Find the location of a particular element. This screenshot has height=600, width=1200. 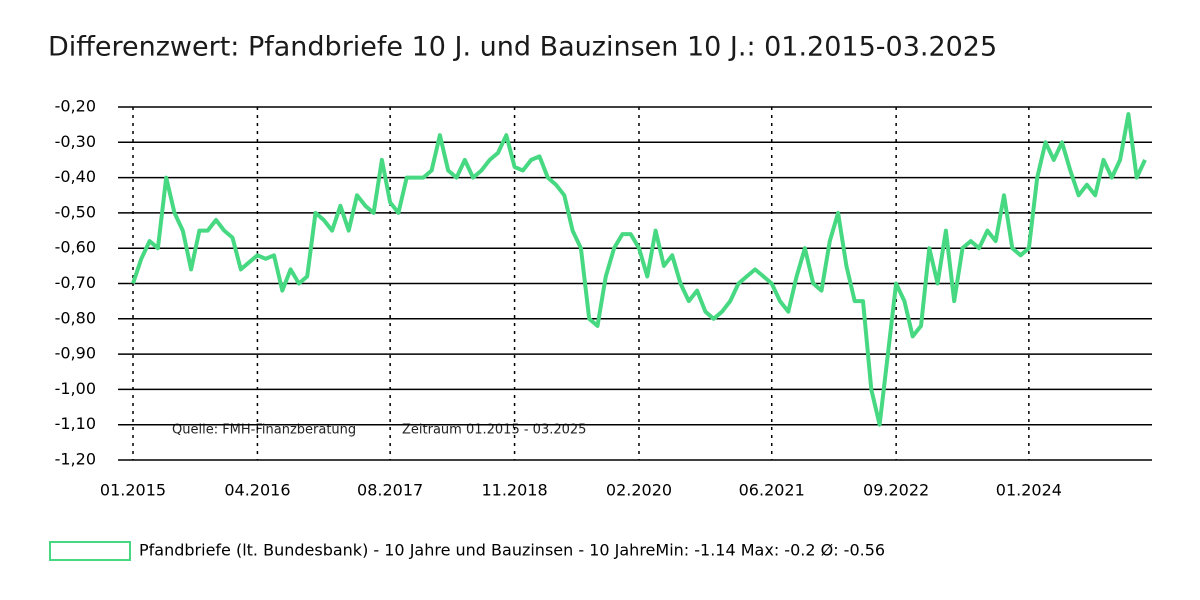

x-tick-label: 02.2020 is located at coordinates (639, 490).